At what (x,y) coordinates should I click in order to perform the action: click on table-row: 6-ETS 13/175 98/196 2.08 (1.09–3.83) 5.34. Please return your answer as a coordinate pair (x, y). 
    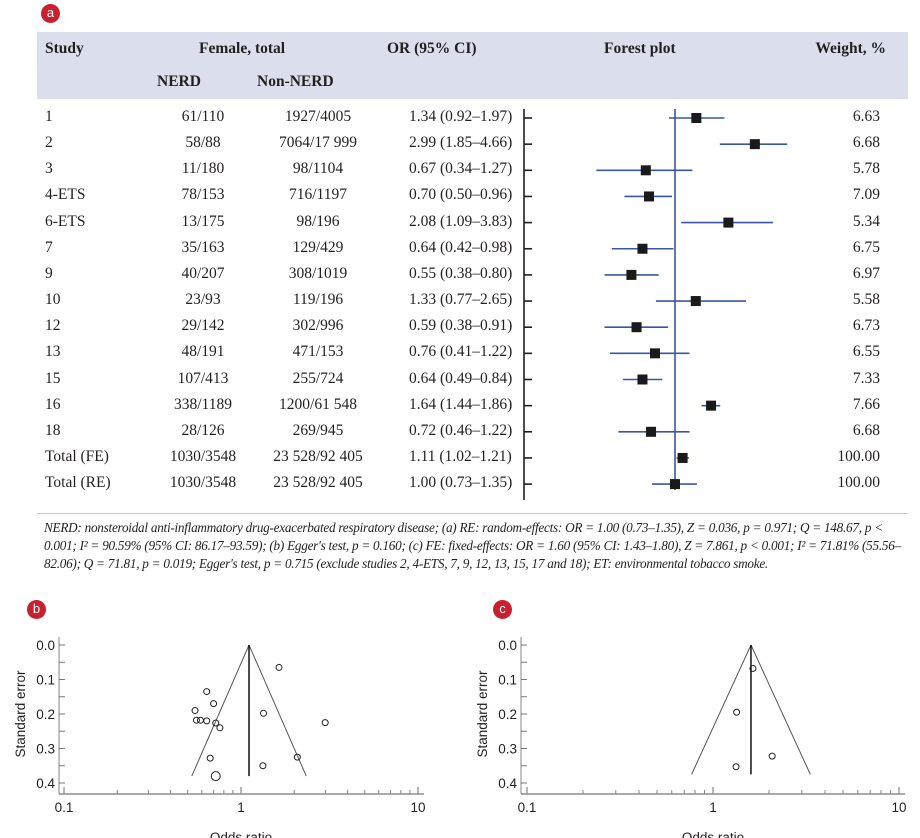
    Looking at the image, I should click on (472, 224).